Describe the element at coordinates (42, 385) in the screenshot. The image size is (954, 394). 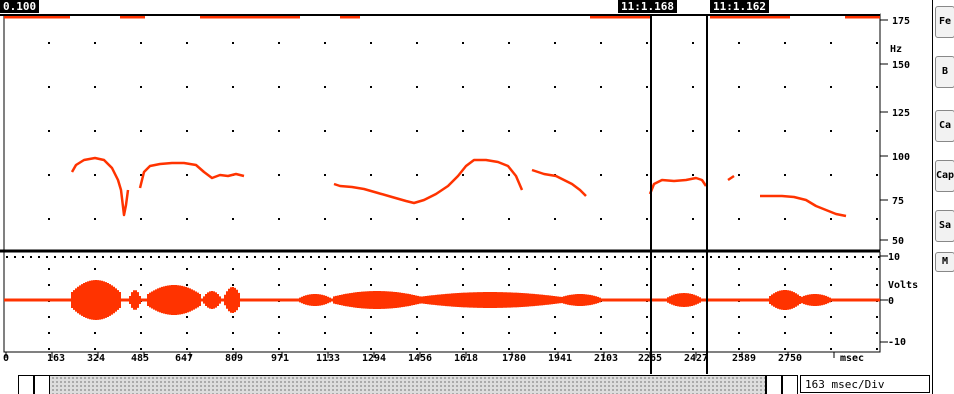
I see `scrollbar-thumb` at that location.